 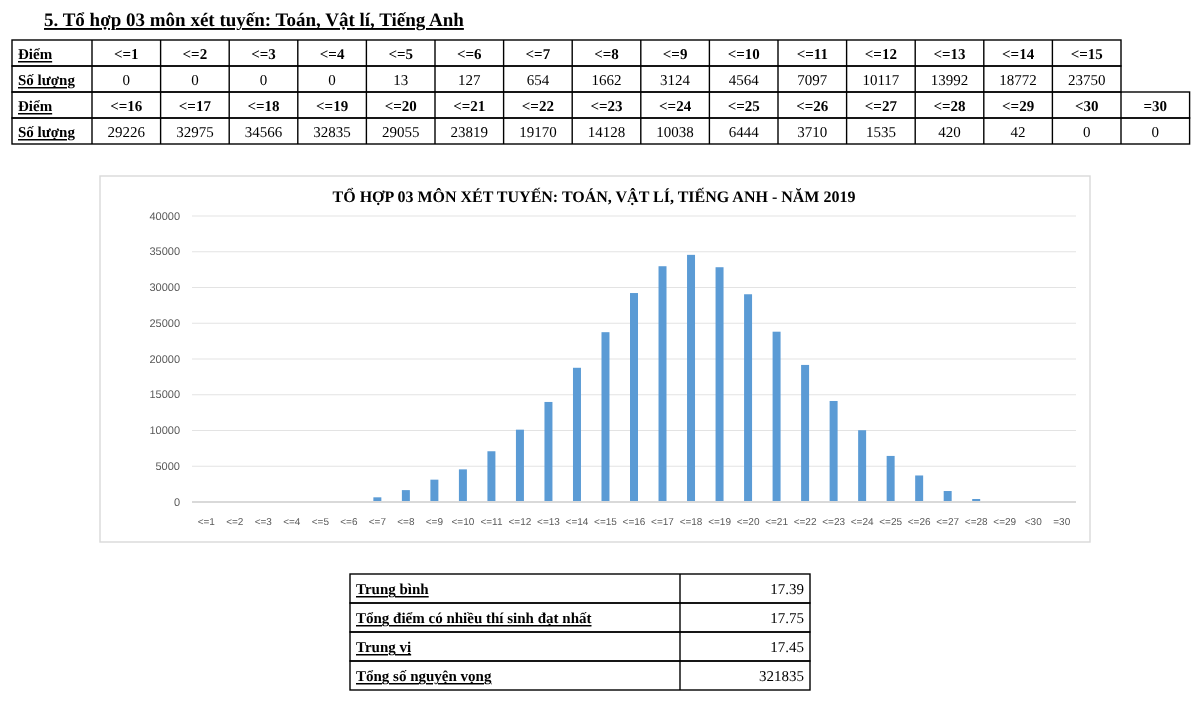 What do you see at coordinates (255, 22) in the screenshot?
I see `text: 5. Tổ hợp 03 môn xét tuyến: Toán, Vật lí, Tiếng Anh` at bounding box center [255, 22].